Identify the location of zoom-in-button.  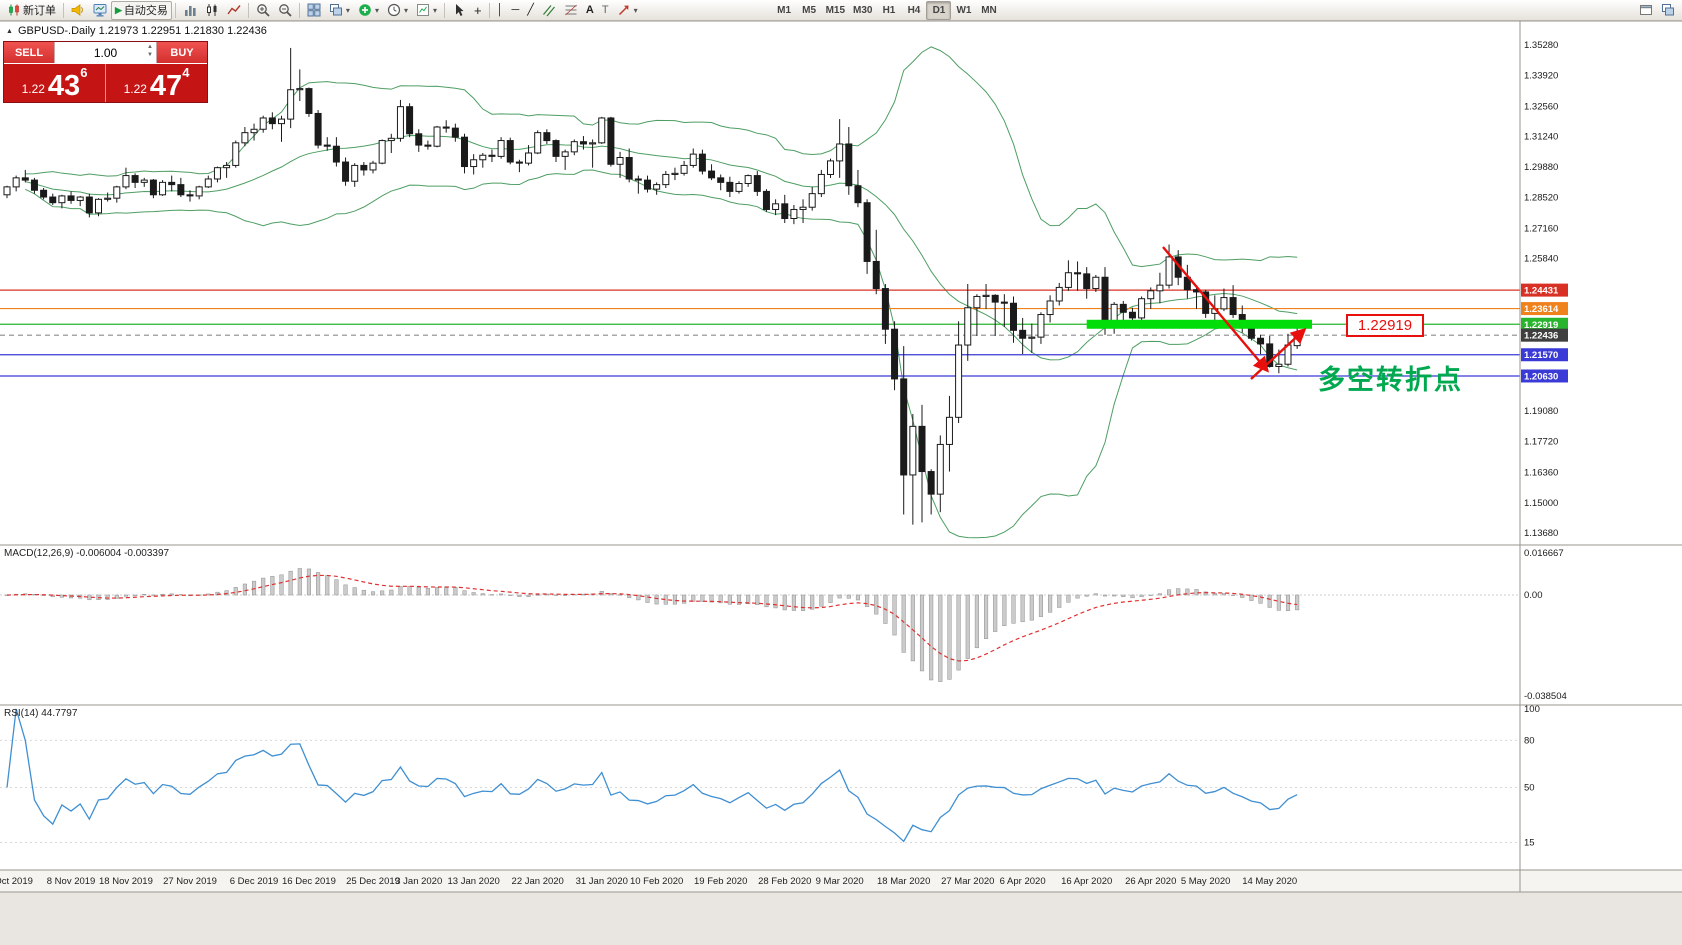
(263, 10).